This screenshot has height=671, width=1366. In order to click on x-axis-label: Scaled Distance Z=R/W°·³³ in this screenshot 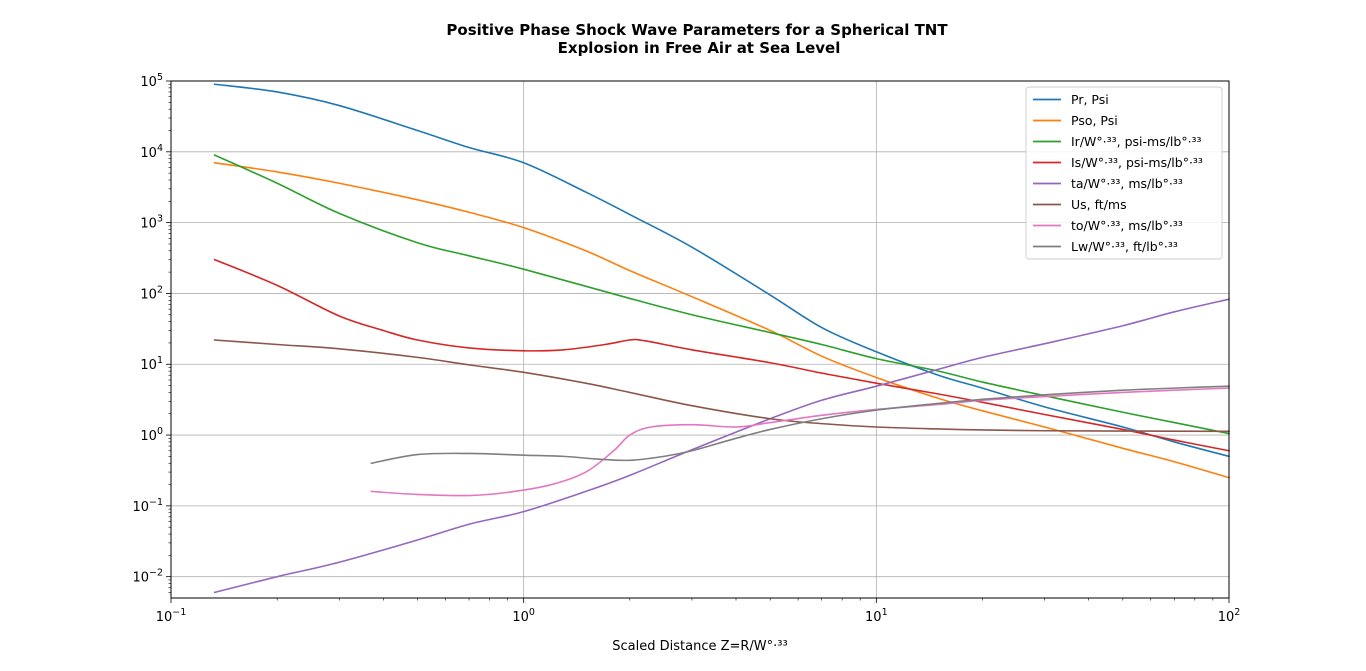, I will do `click(699, 646)`.